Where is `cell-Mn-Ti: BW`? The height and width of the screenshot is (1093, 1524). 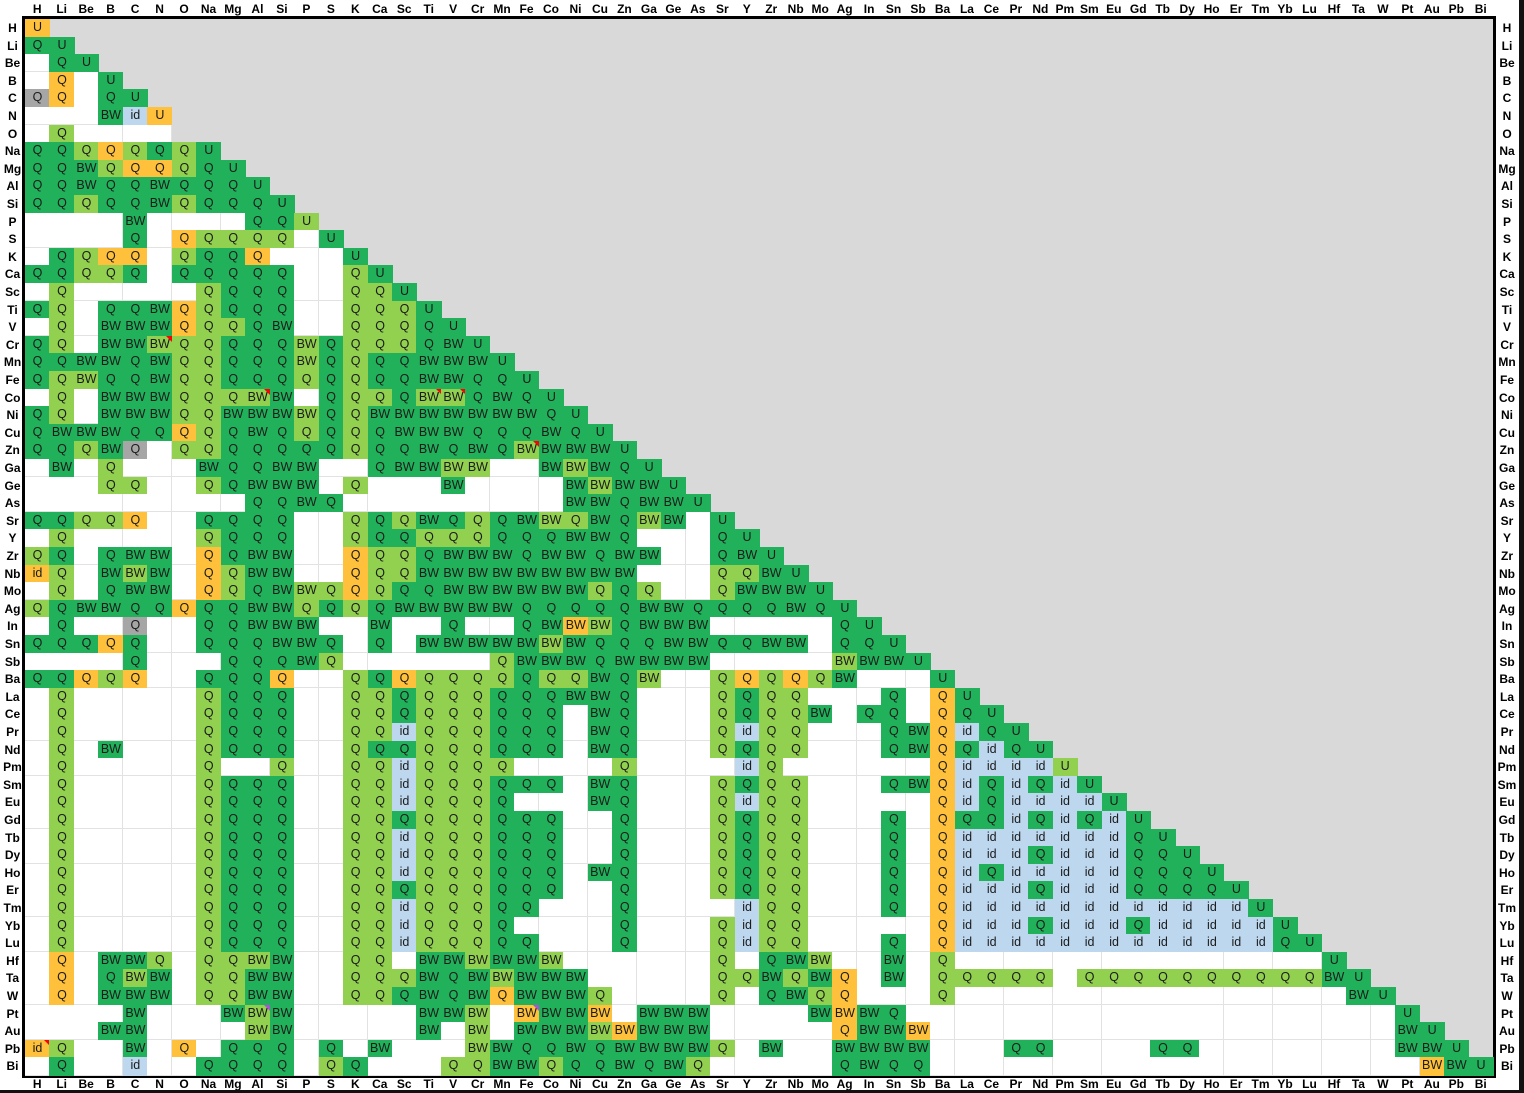 cell-Mn-Ti: BW is located at coordinates (429, 362).